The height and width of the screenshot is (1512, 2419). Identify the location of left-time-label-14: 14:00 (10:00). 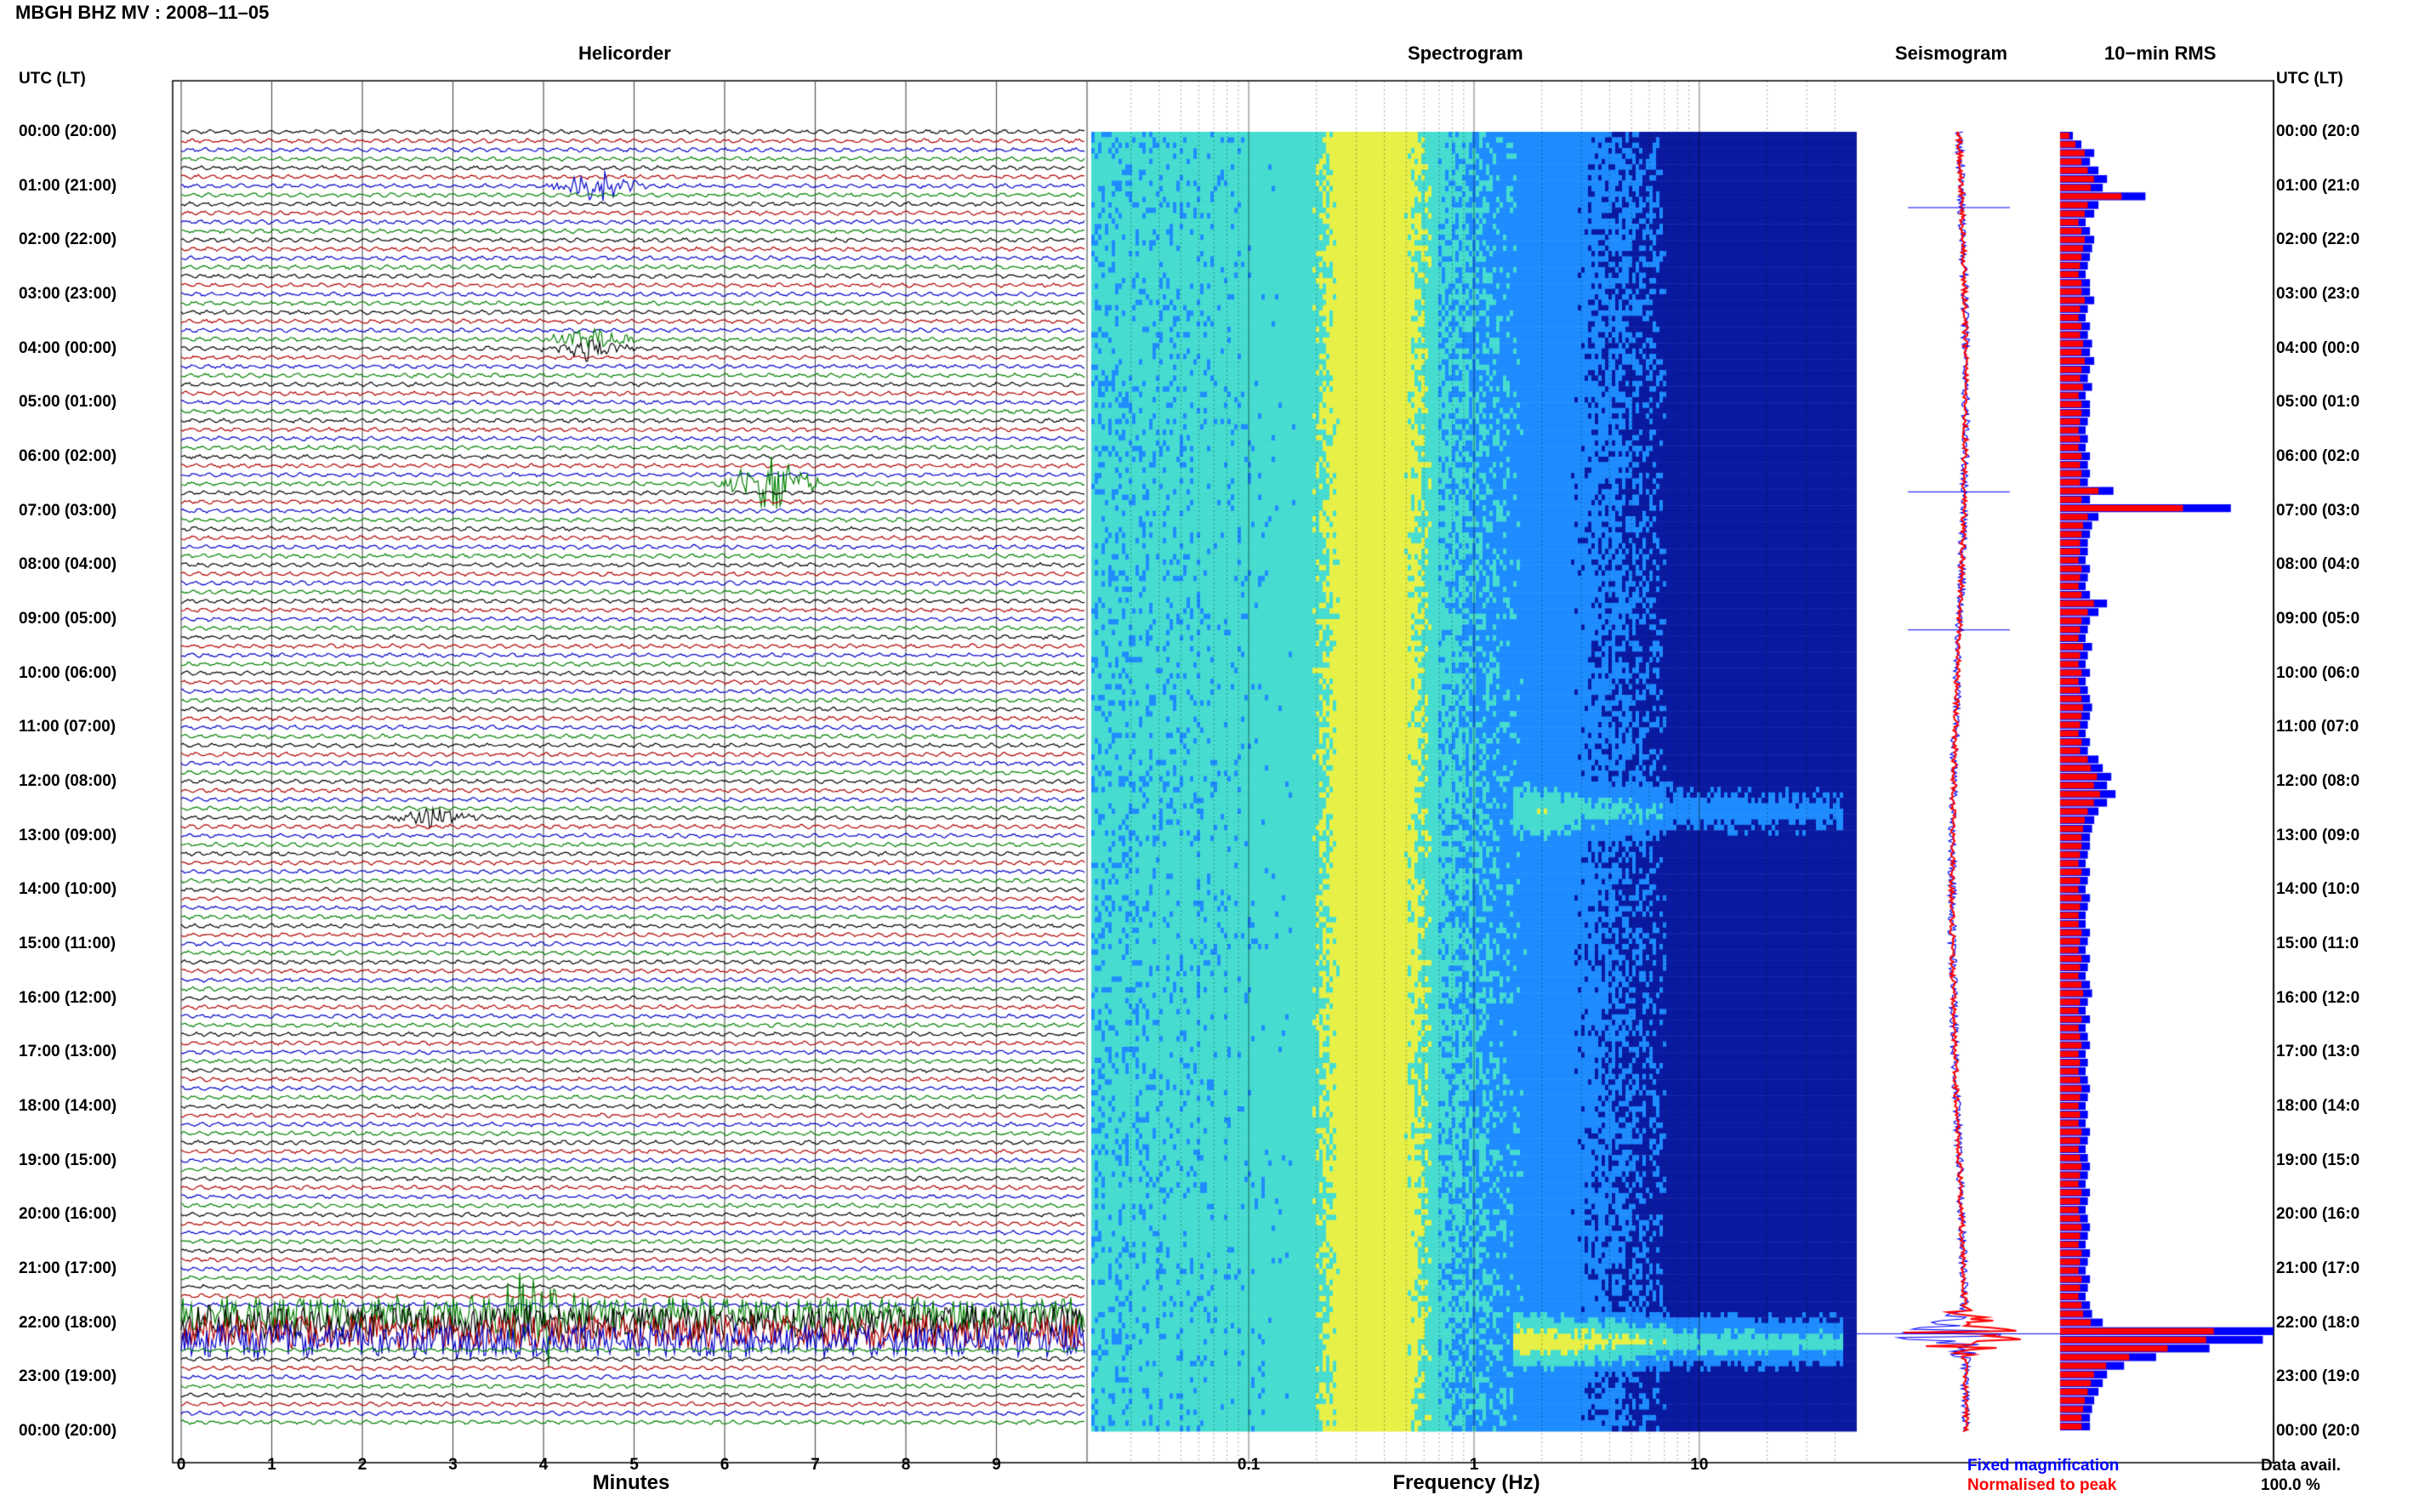
(68, 889).